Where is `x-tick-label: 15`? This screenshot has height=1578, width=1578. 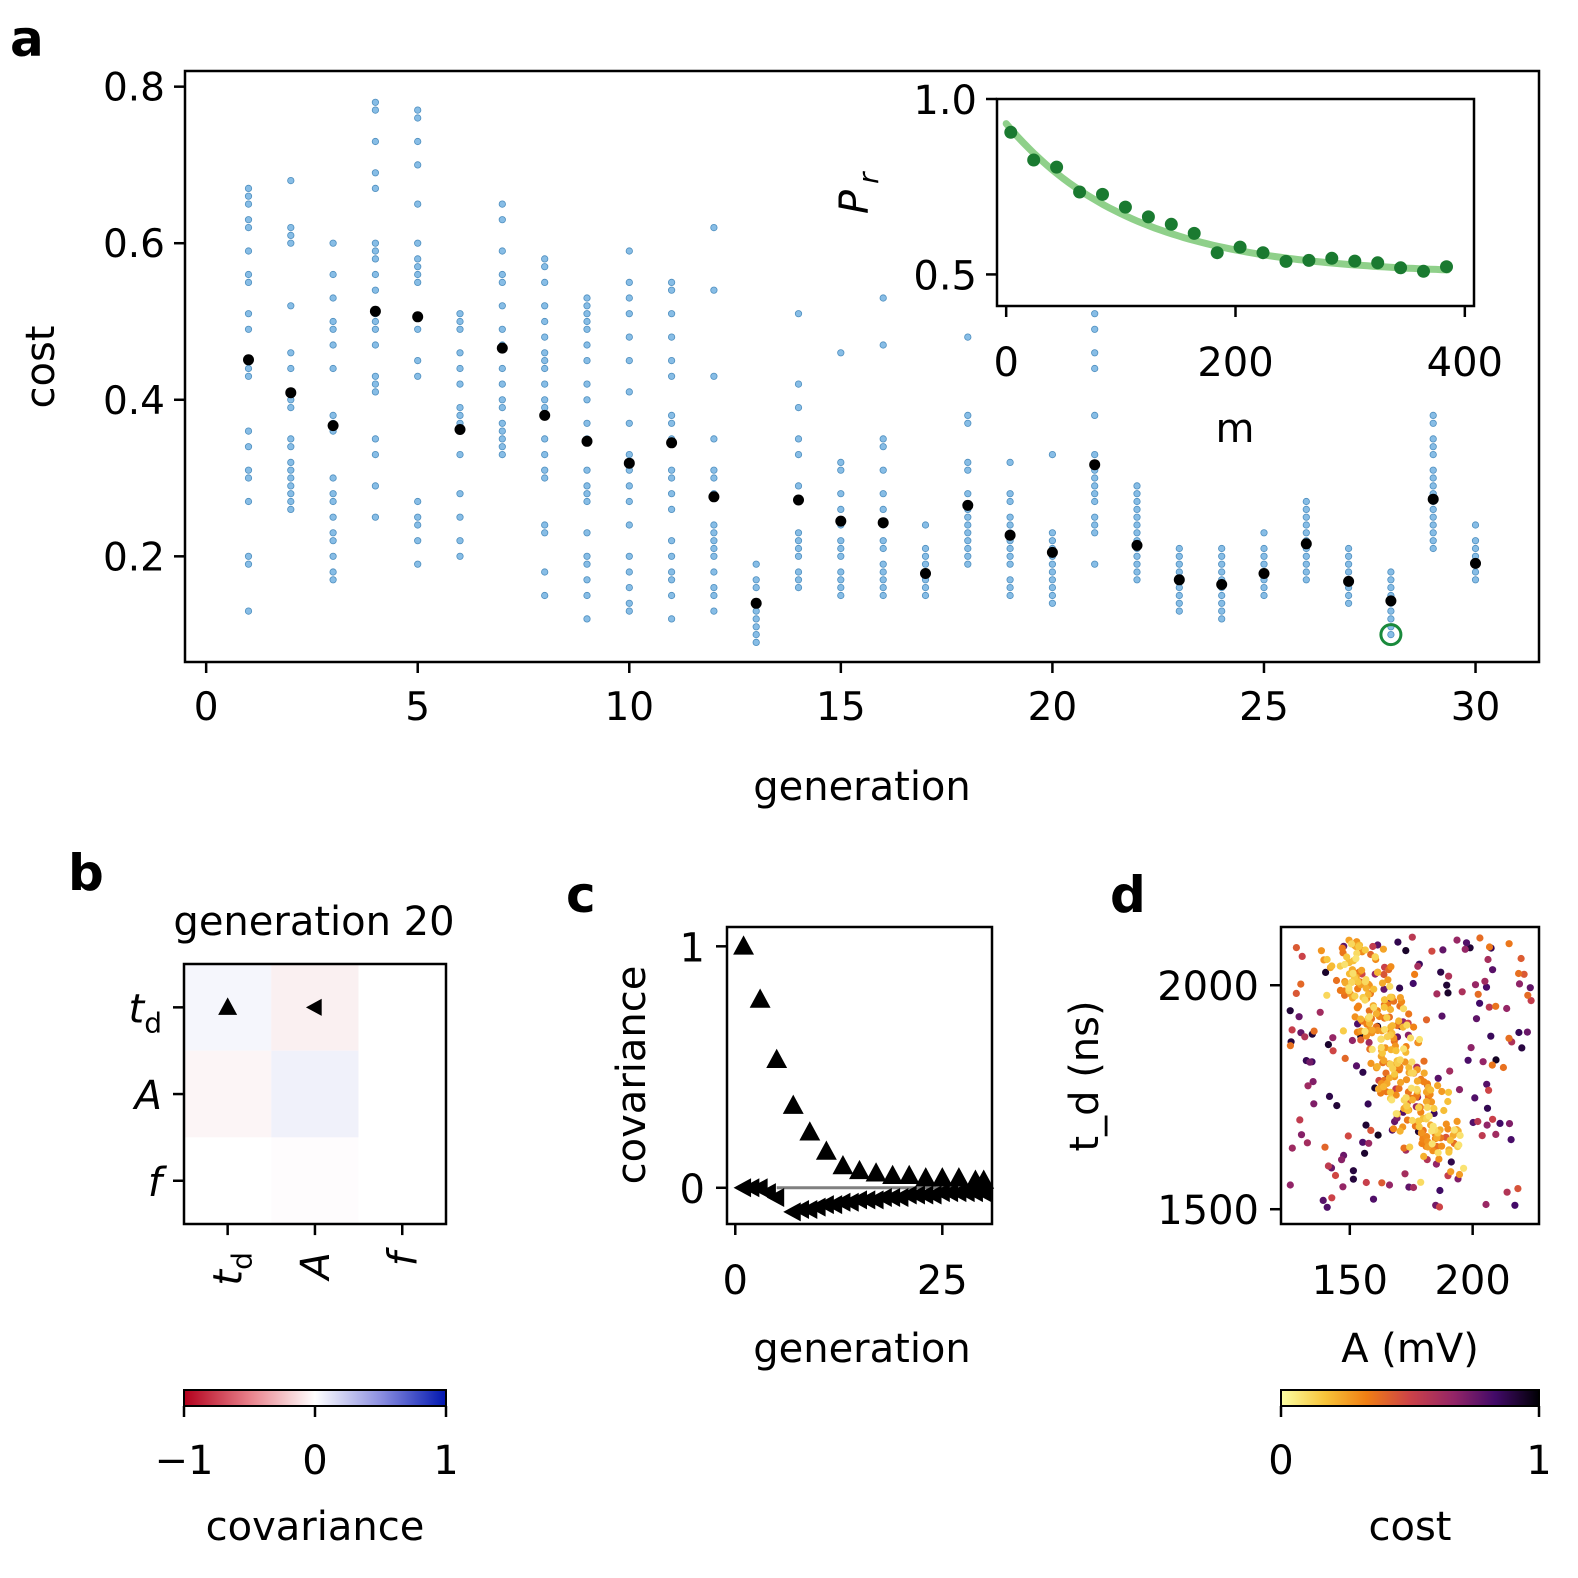 x-tick-label: 15 is located at coordinates (841, 707).